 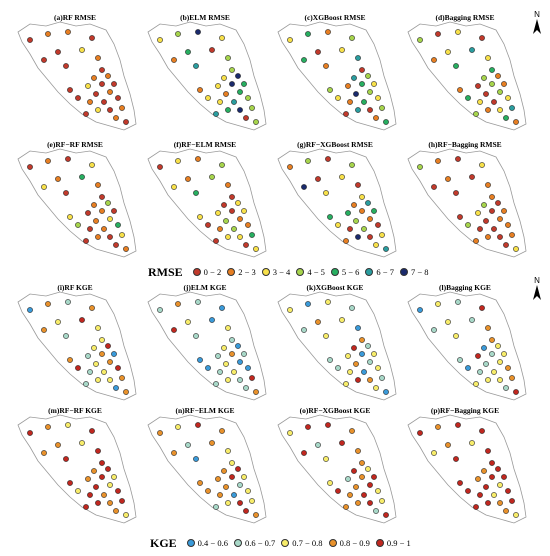 What do you see at coordinates (207, 543) in the screenshot?
I see `legend-item: 0.4 − 0.6` at bounding box center [207, 543].